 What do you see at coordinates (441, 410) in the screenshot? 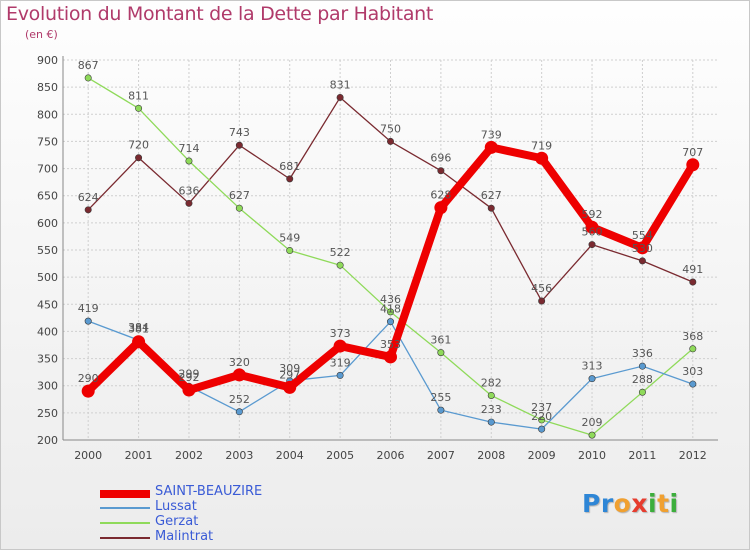
I see `data-point-lussat-2007` at bounding box center [441, 410].